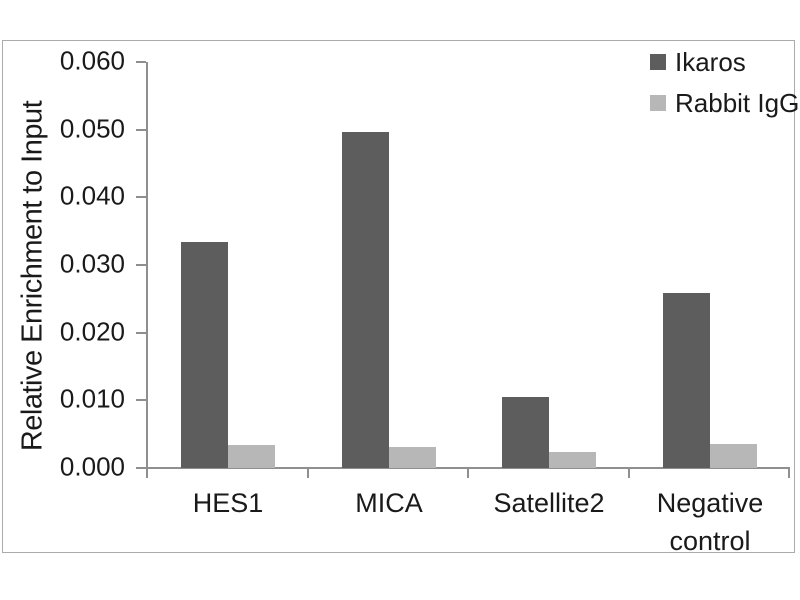 This screenshot has height=600, width=800. What do you see at coordinates (658, 103) in the screenshot?
I see `legend-swatch-rabbit-igg` at bounding box center [658, 103].